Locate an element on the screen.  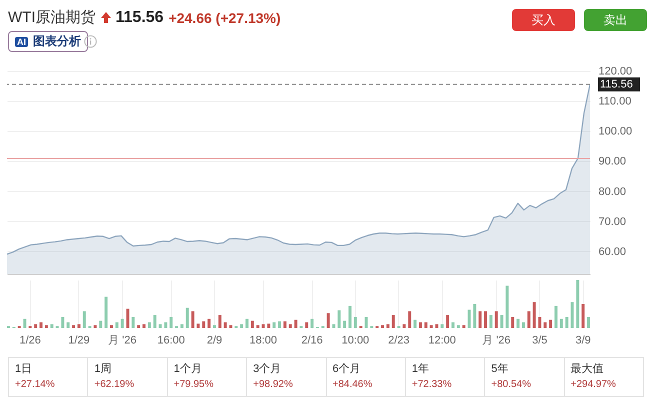
x-tick-label: 3/5 is located at coordinates (540, 340).